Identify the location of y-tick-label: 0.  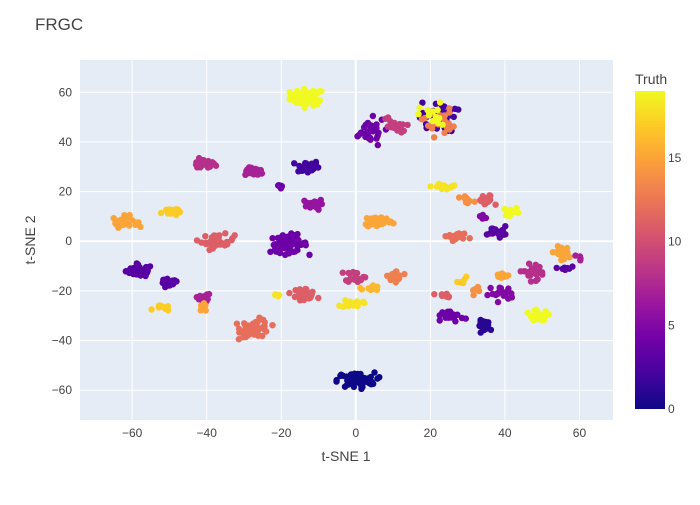
(68, 241).